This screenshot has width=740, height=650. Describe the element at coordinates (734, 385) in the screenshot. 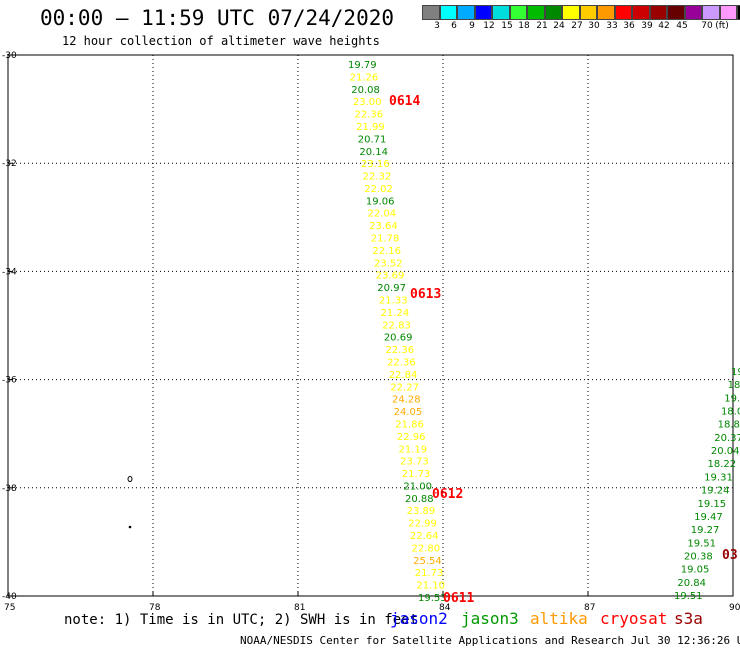

I see `swh-value-label: 18` at that location.